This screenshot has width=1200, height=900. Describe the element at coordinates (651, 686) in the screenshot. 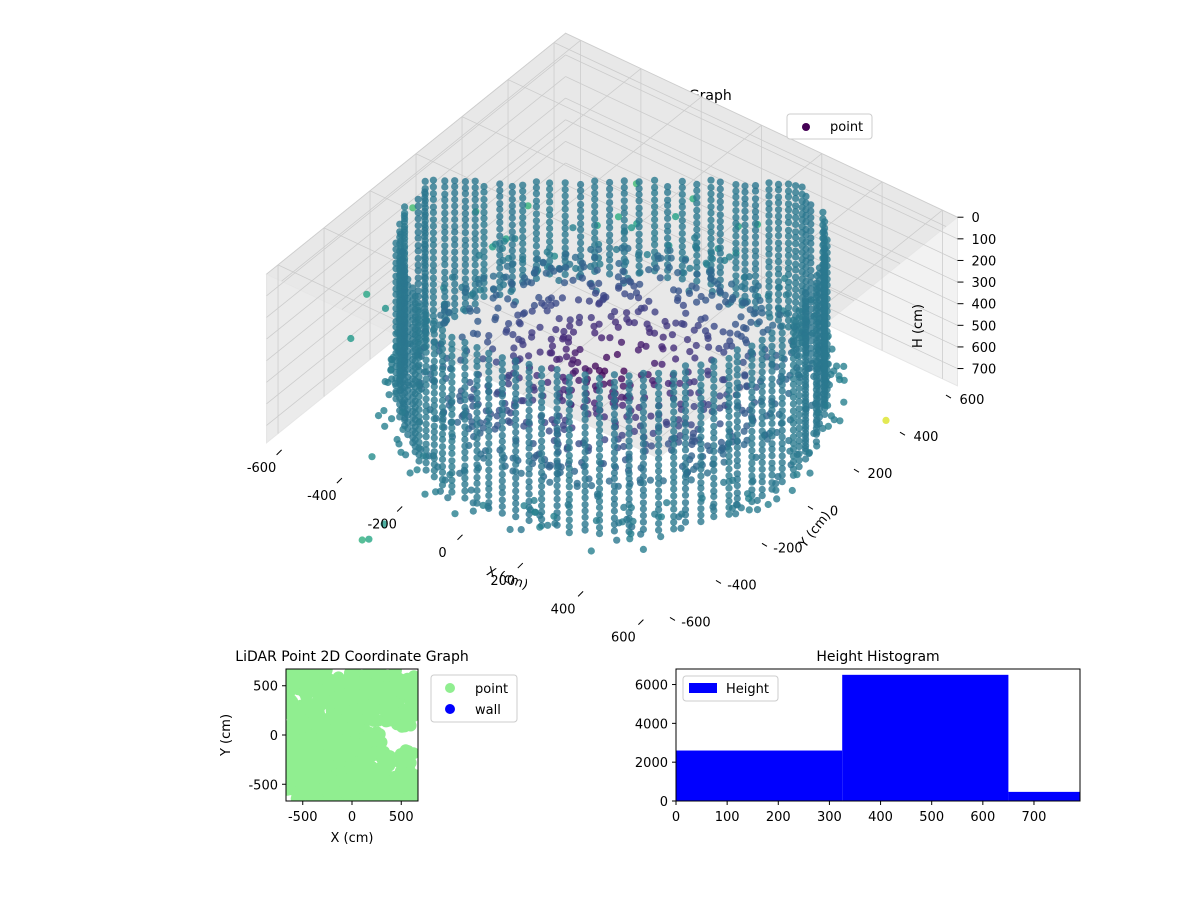

I see `y-tick-label-hist: 6000` at that location.